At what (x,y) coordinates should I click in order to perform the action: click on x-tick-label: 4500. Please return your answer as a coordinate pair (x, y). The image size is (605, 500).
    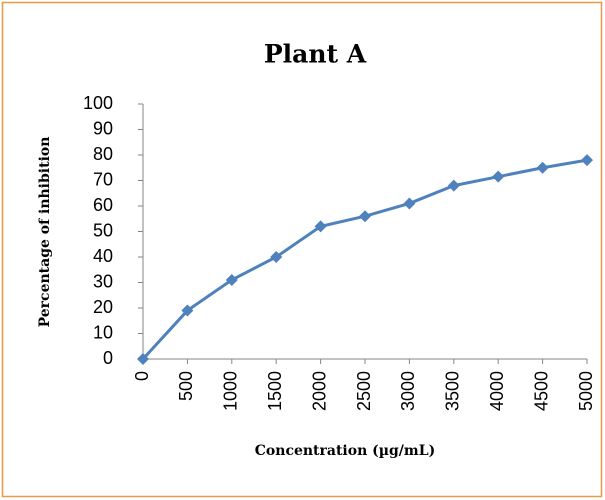
    Looking at the image, I should click on (541, 391).